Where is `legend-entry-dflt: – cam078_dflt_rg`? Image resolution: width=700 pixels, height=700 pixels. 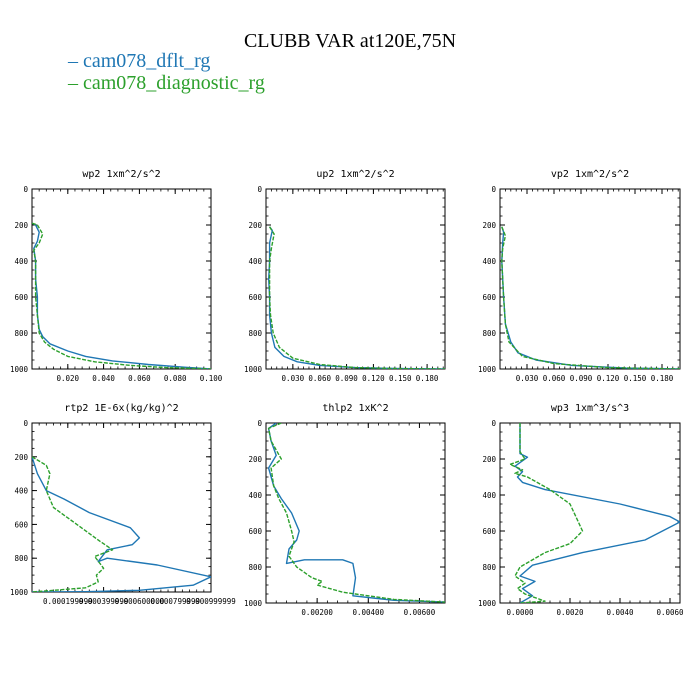 legend-entry-dflt: – cam078_dflt_rg is located at coordinates (166, 61).